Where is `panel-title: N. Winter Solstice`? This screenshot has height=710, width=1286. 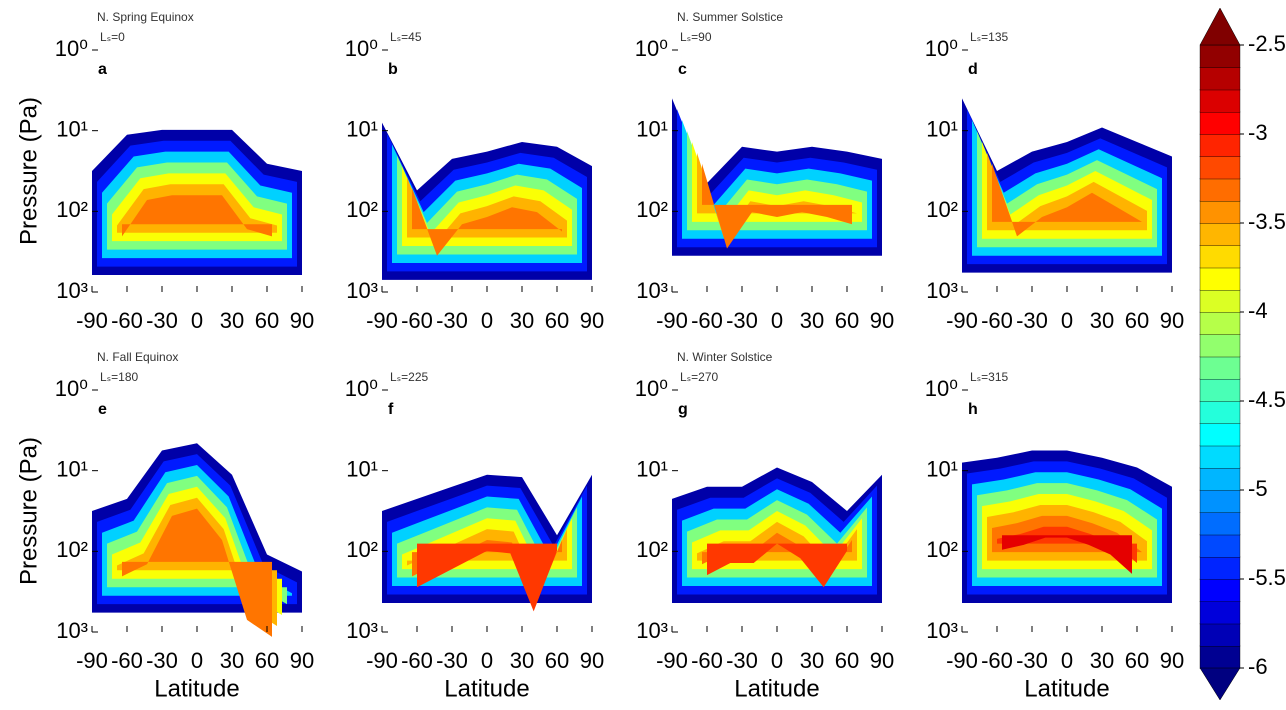 panel-title: N. Winter Solstice is located at coordinates (725, 357).